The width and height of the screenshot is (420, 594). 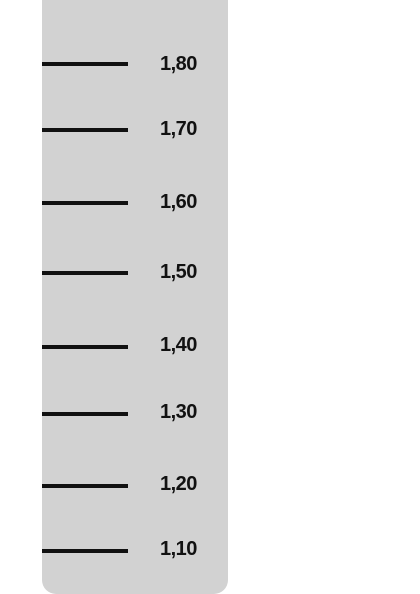 I want to click on tick-label-170: 1,70, so click(x=178, y=129).